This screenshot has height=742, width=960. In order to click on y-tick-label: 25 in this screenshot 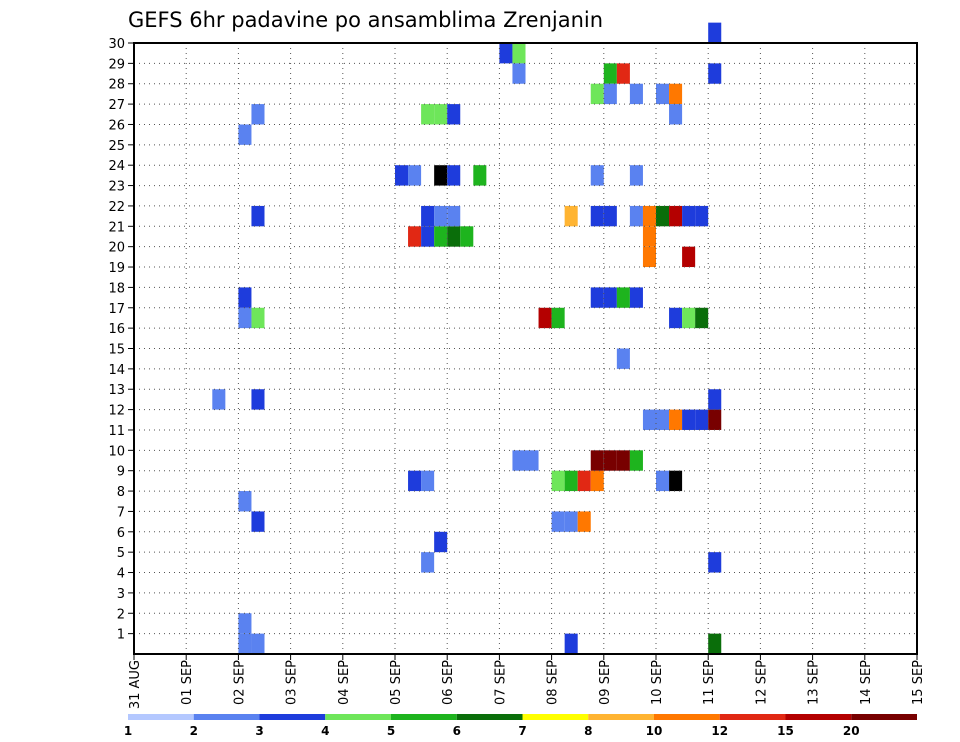, I will do `click(116, 146)`.